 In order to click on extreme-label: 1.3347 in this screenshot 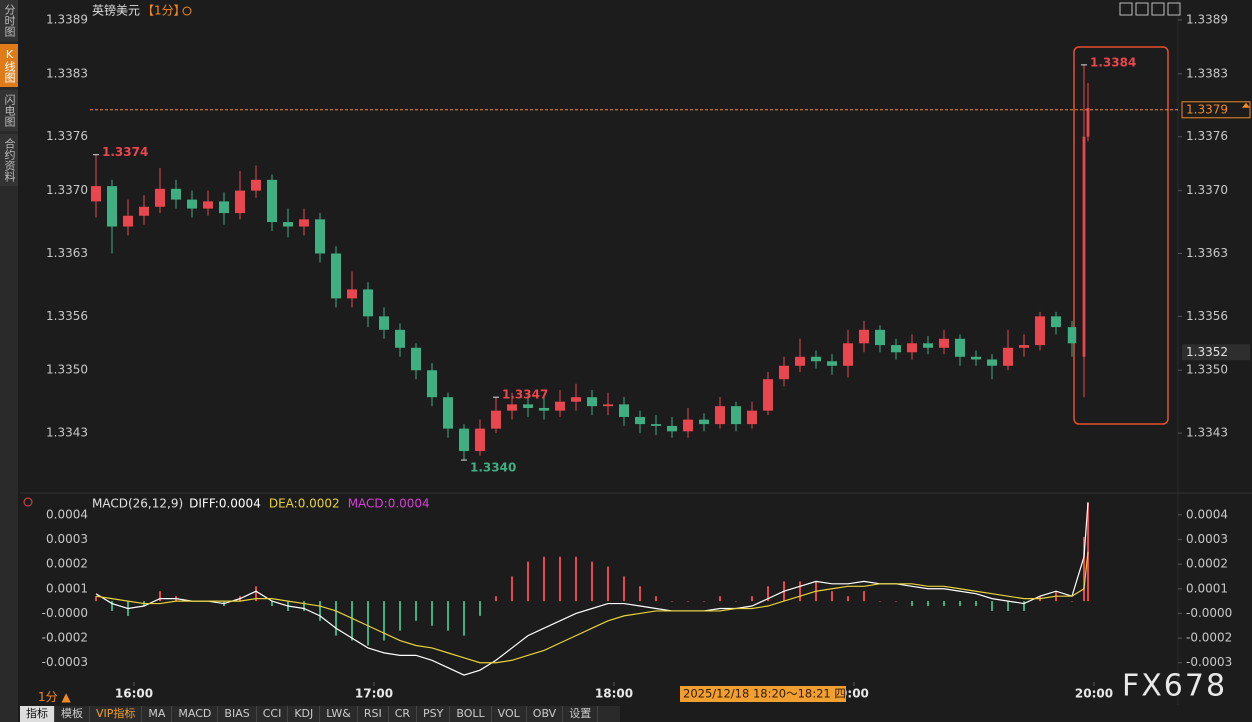, I will do `click(525, 395)`.